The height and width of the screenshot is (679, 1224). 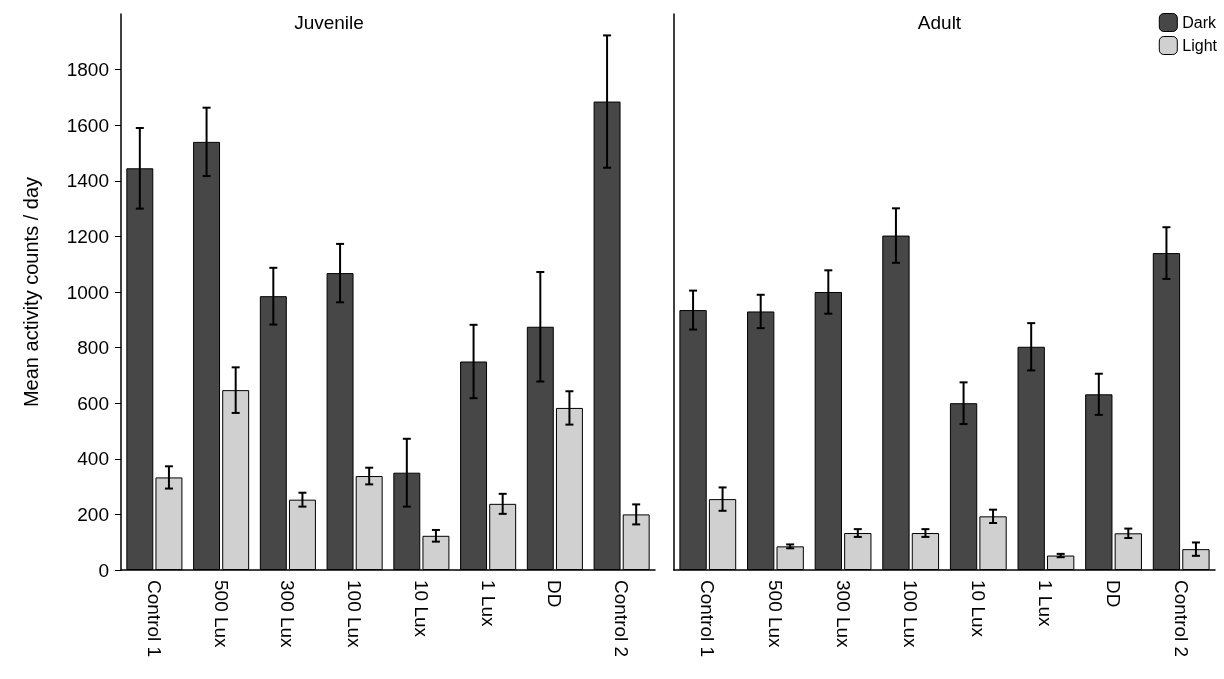 What do you see at coordinates (93, 459) in the screenshot?
I see `y-tick-label: 400` at bounding box center [93, 459].